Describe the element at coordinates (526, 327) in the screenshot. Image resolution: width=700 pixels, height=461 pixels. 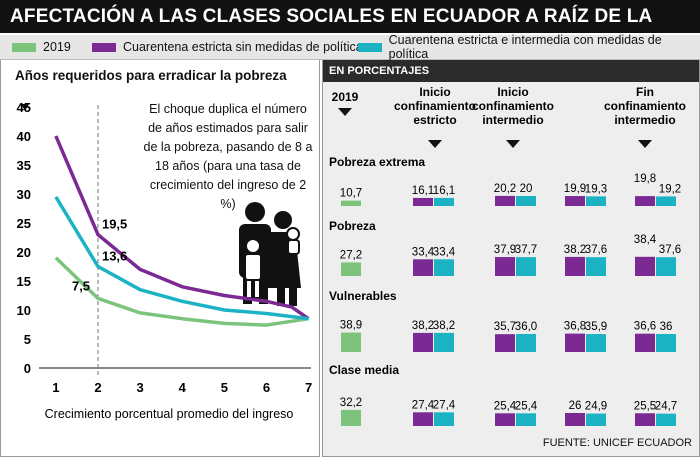
I see `bar-value-label: 36,0` at that location.